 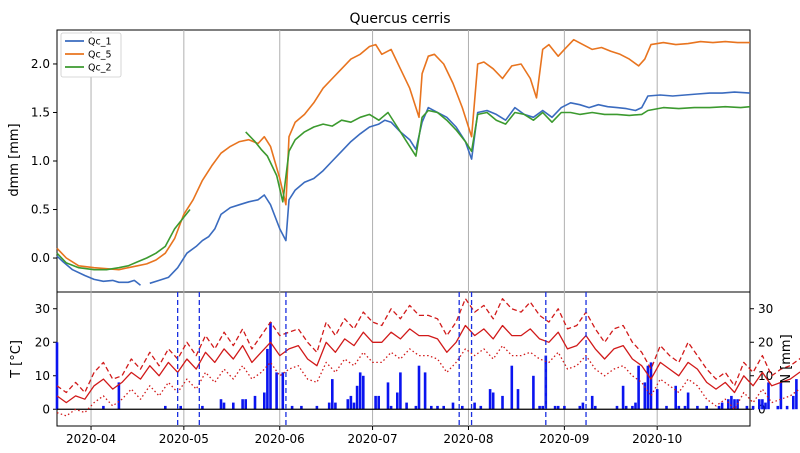 What do you see at coordinates (46, 359) in the screenshot?
I see `bottom-left-y-axis: 0 10 20 30` at bounding box center [46, 359].